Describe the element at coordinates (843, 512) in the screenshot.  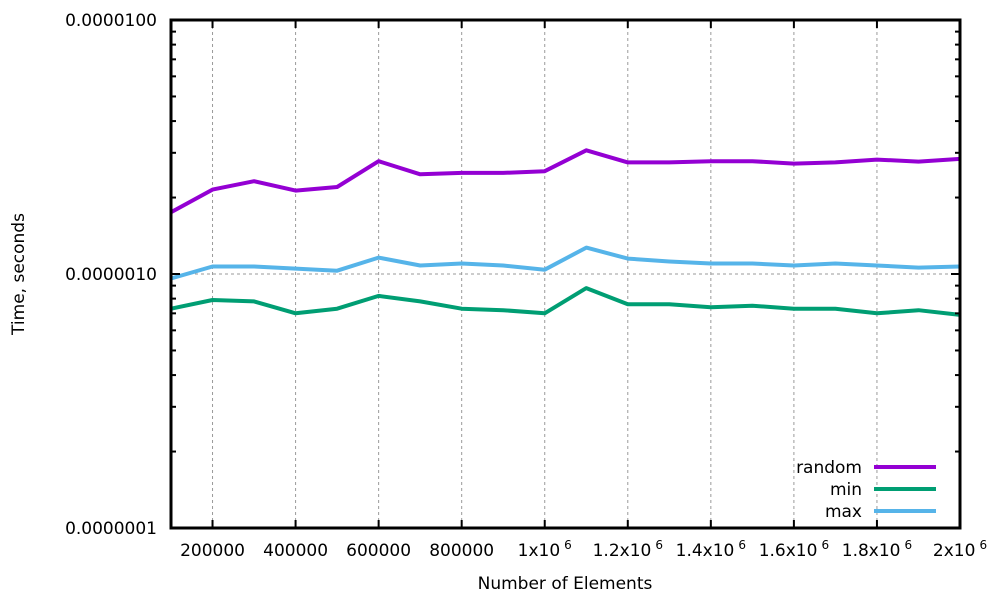
I see `legend-label-max: max` at that location.